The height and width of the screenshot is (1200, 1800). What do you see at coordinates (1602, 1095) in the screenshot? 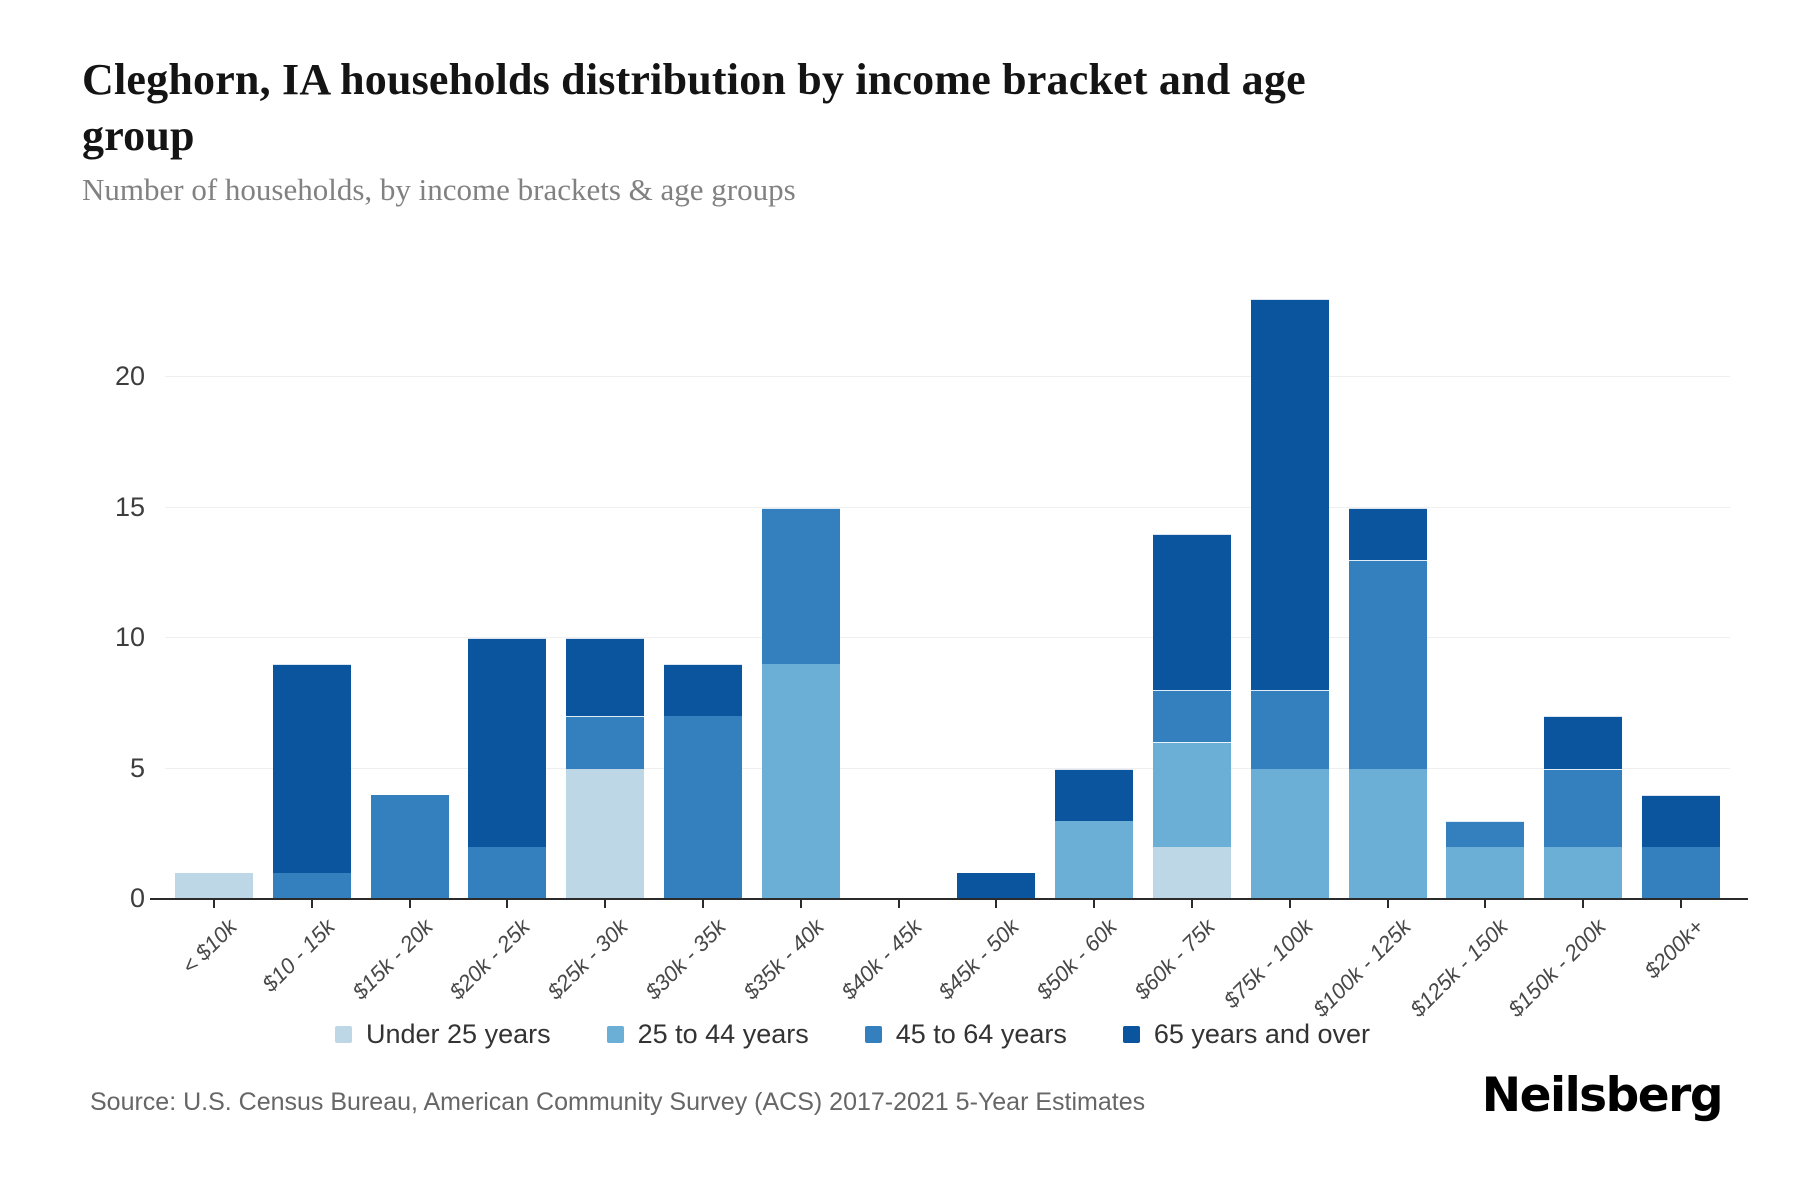
I see `neilsberg-logo: Neilsberg` at bounding box center [1602, 1095].